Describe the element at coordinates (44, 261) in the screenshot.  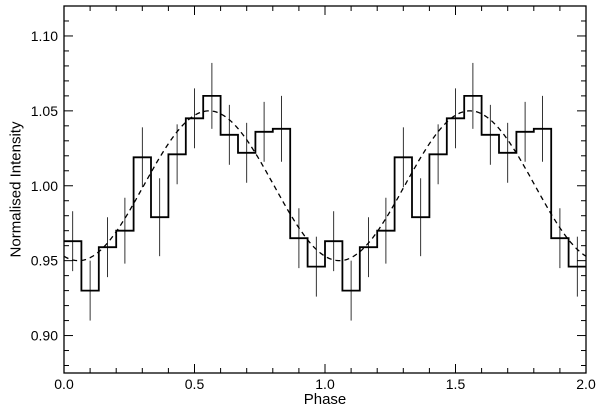
I see `y-tick-label: 0.95` at that location.